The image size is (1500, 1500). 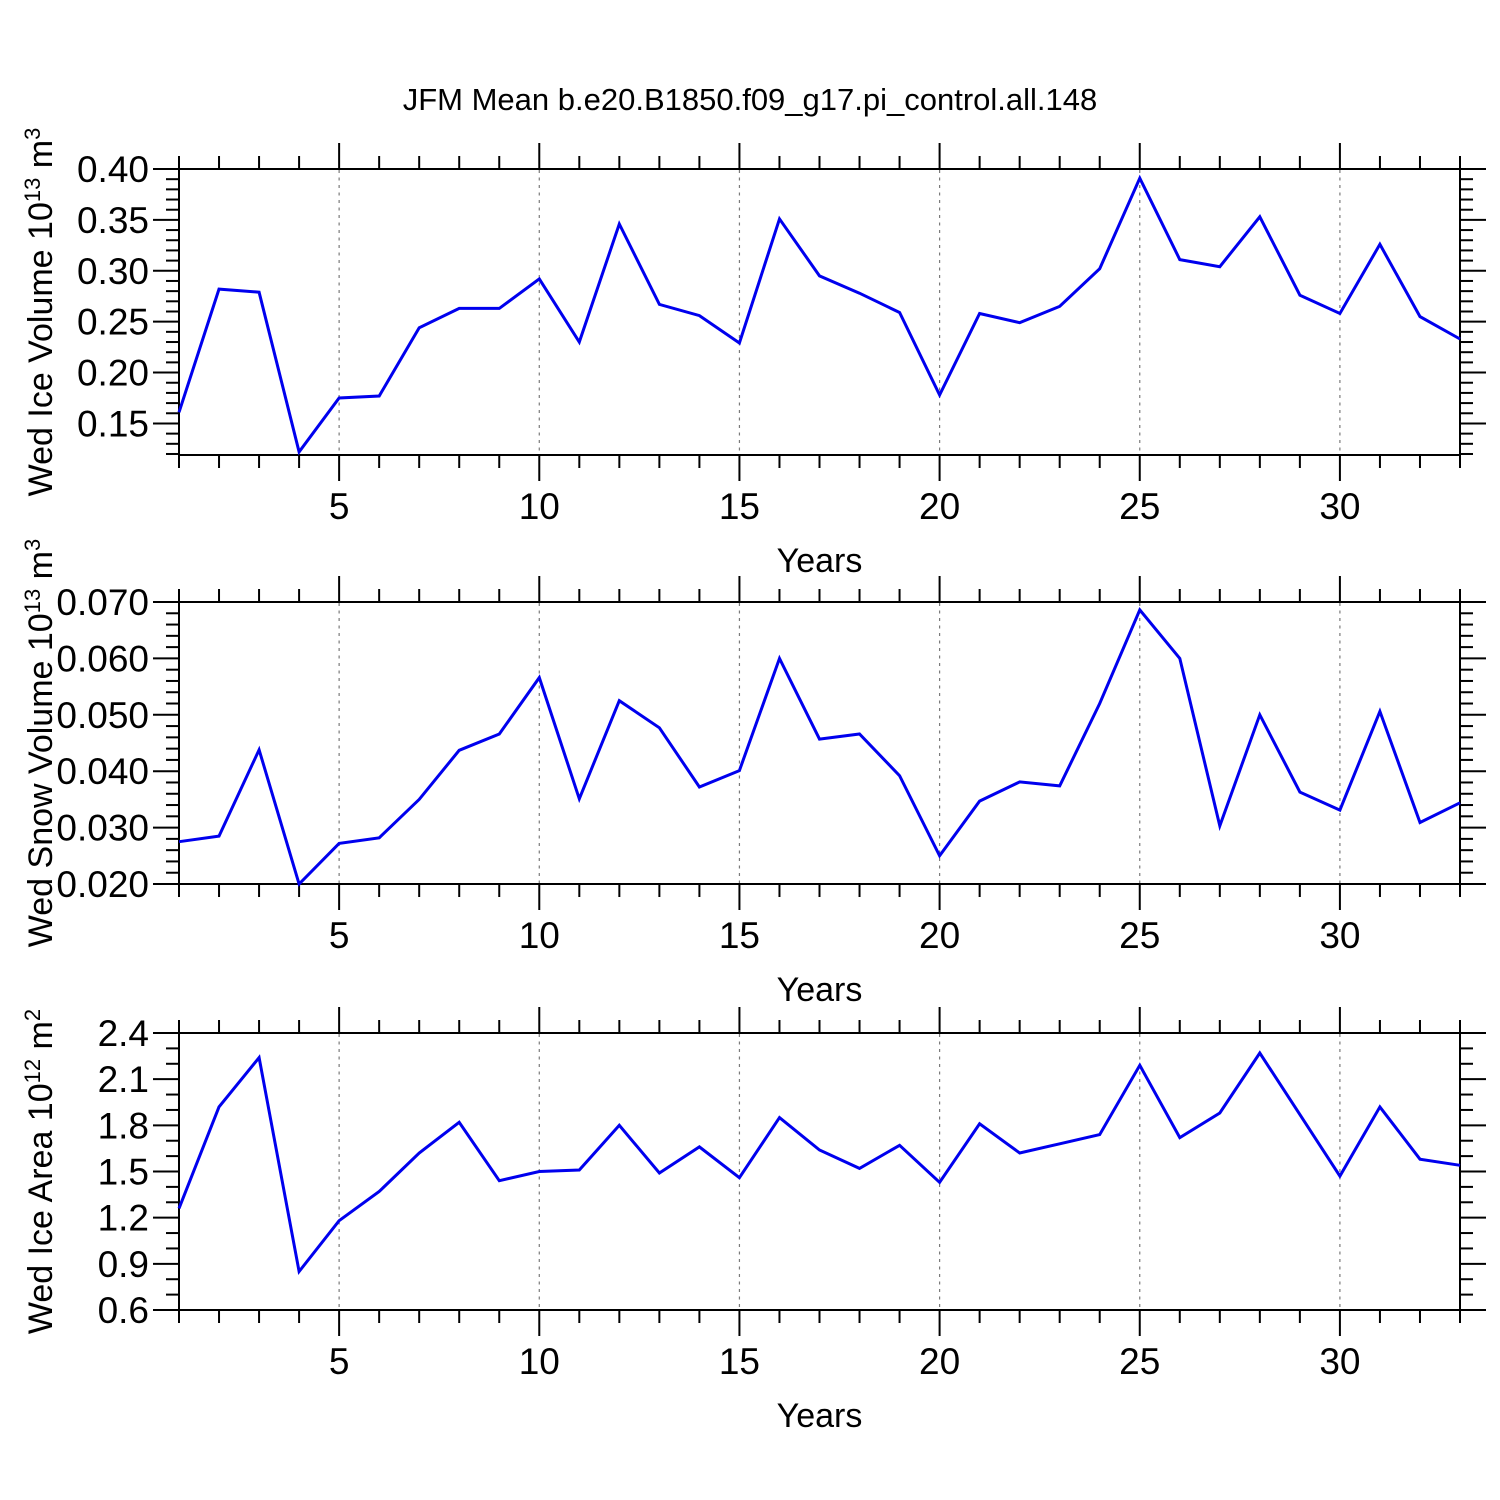 I want to click on y-tick-label: 1.2, so click(x=123, y=1218).